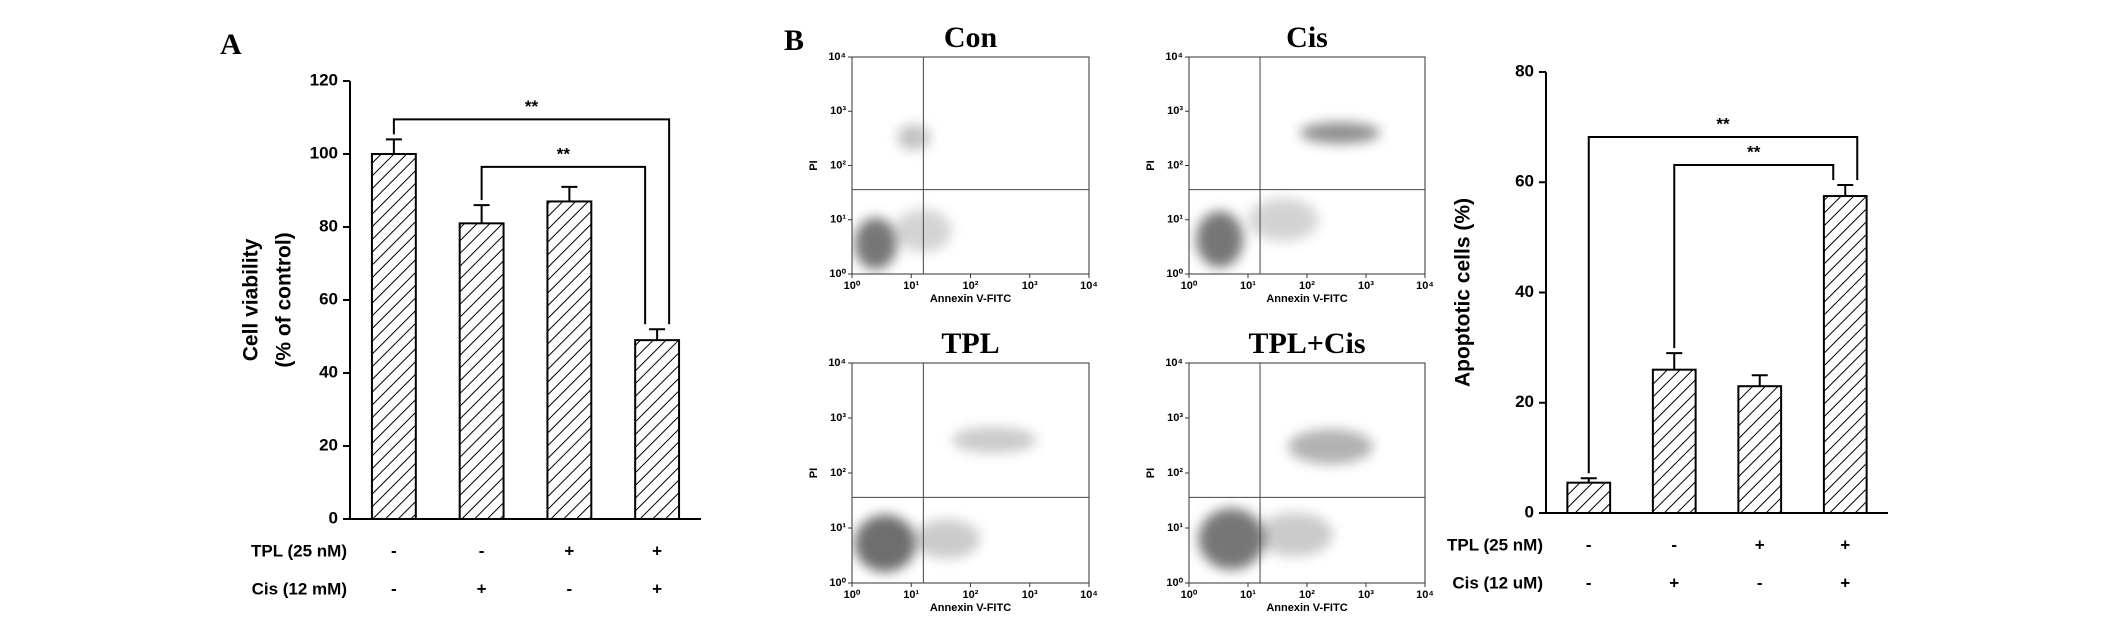 The image size is (2126, 623). What do you see at coordinates (1307, 37) in the screenshot?
I see `panel-title: Cis` at bounding box center [1307, 37].